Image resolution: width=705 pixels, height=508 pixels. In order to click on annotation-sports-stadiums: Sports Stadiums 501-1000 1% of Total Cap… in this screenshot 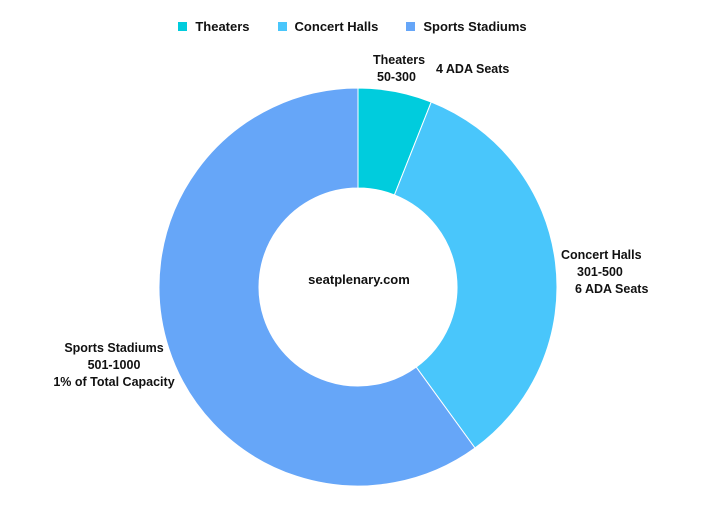, I will do `click(114, 365)`.